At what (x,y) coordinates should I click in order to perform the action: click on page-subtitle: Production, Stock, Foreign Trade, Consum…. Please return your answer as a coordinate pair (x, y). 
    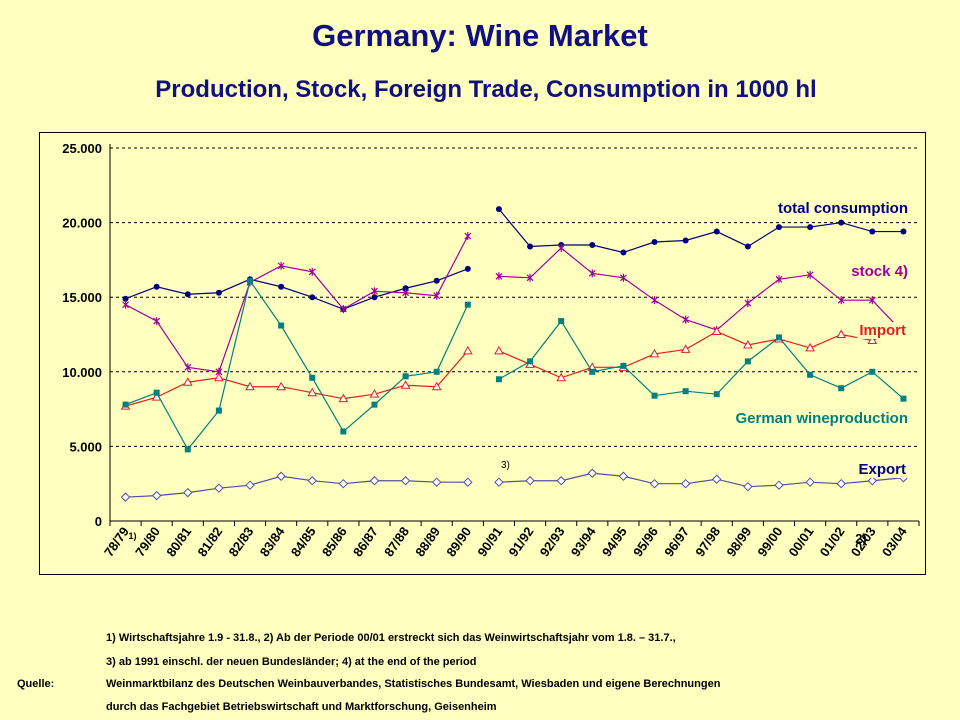
    Looking at the image, I should click on (486, 89).